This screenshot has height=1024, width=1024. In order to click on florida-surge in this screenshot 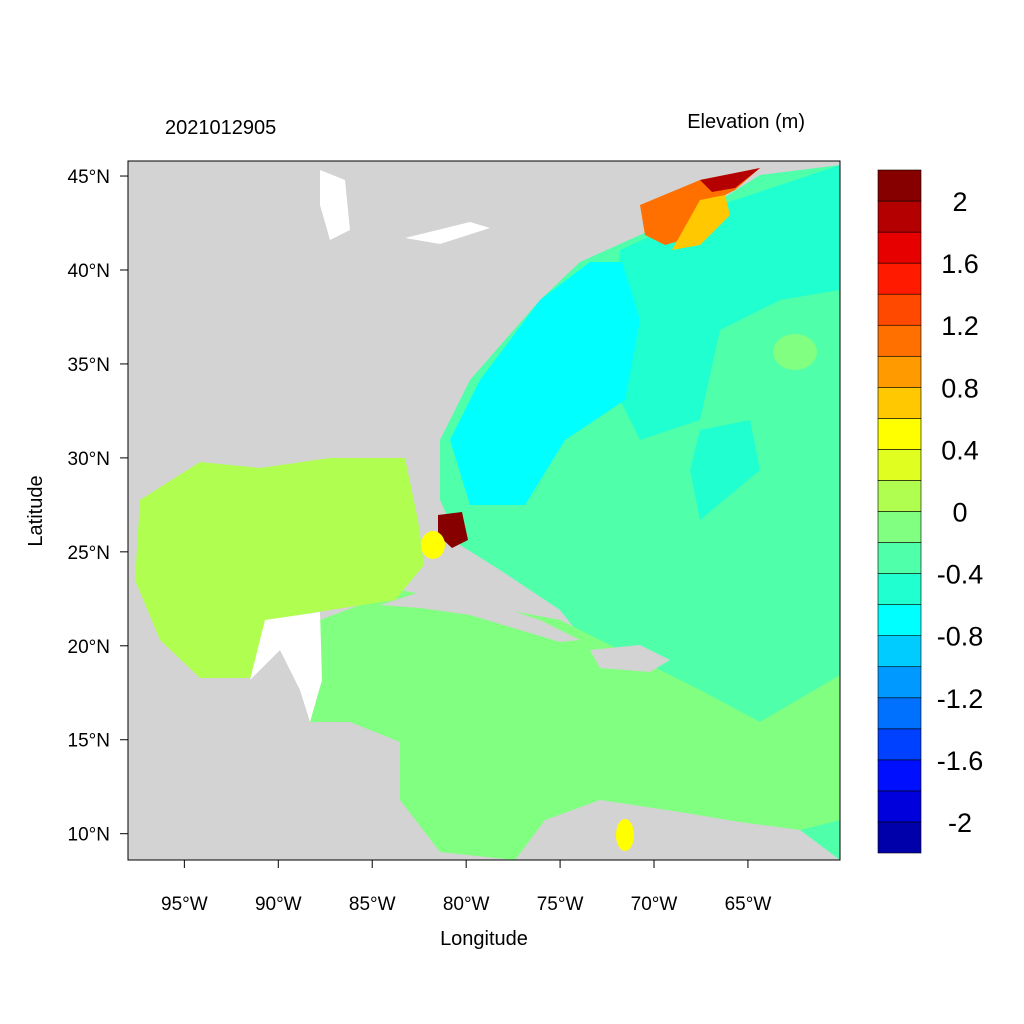, I will do `click(453, 530)`.